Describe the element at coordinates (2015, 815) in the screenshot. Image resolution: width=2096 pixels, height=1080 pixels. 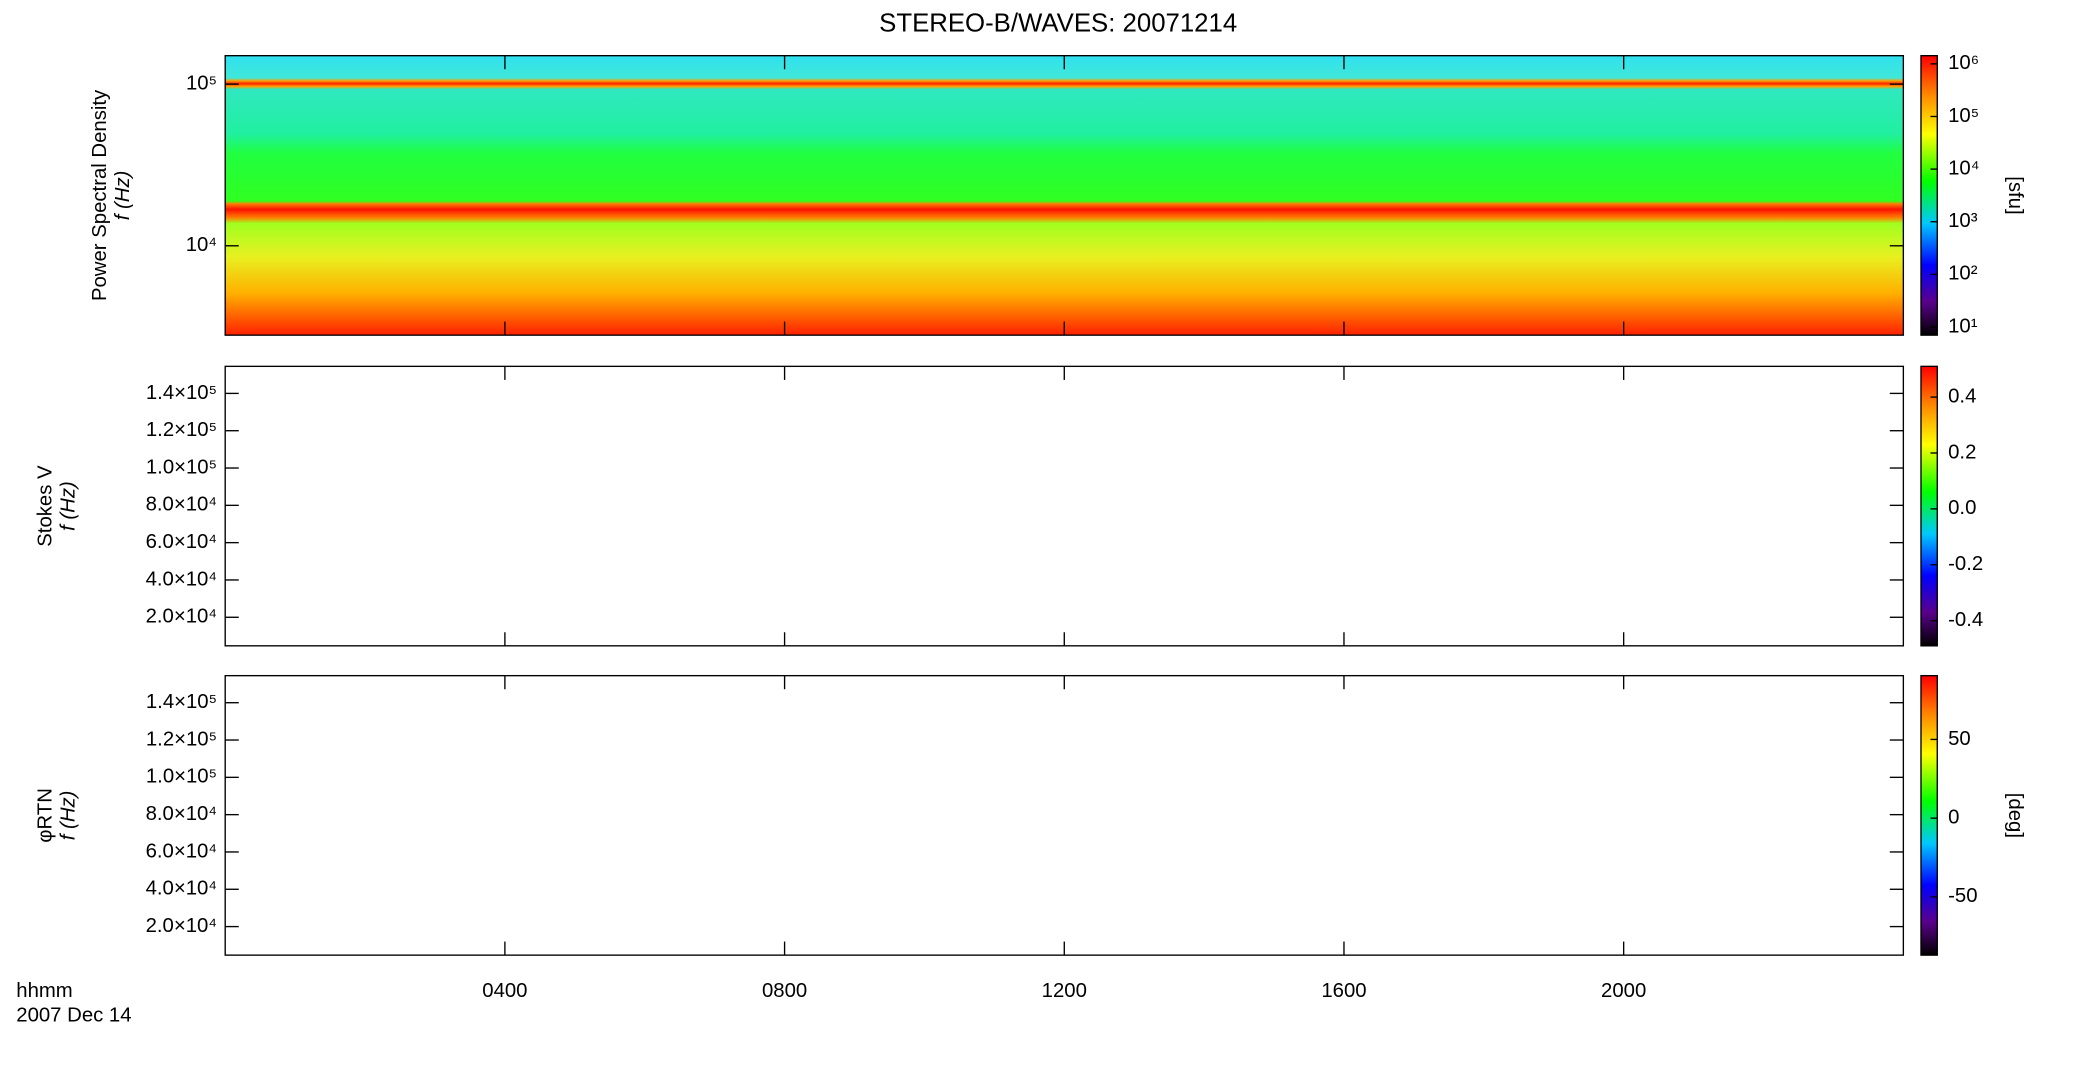
I see `colorbar-label: [deg]` at that location.